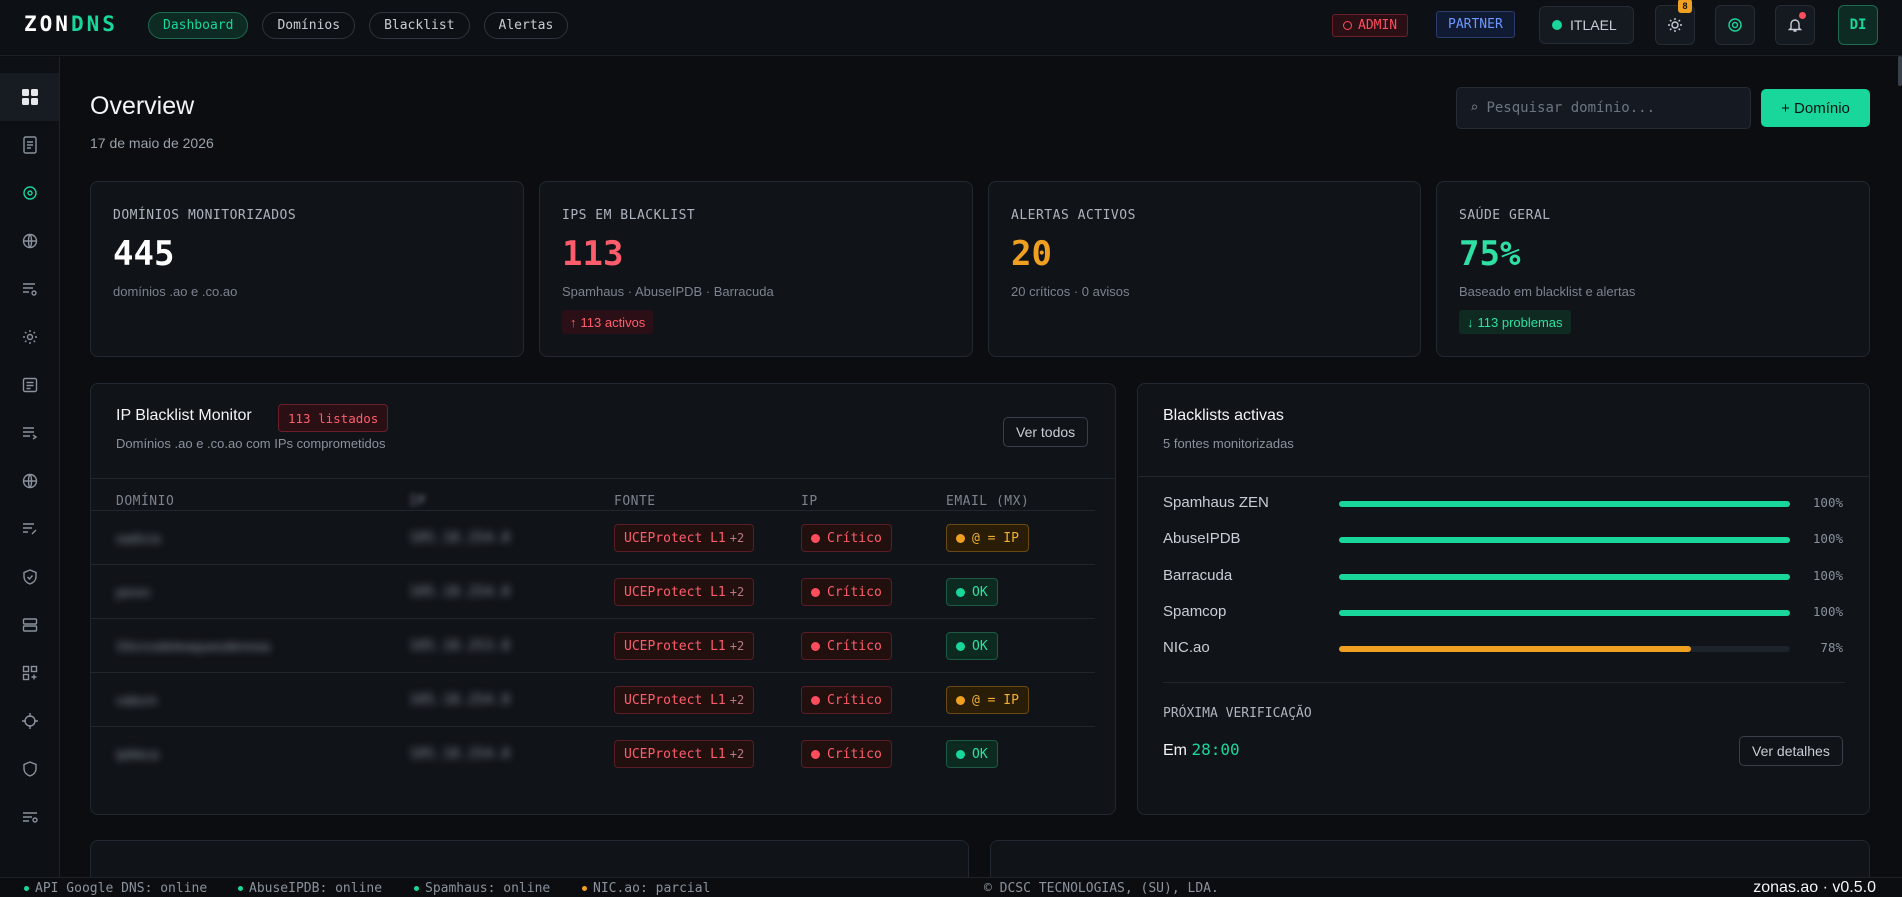  Describe the element at coordinates (1202, 538) in the screenshot. I see `source-name: AbuseIPDB` at that location.